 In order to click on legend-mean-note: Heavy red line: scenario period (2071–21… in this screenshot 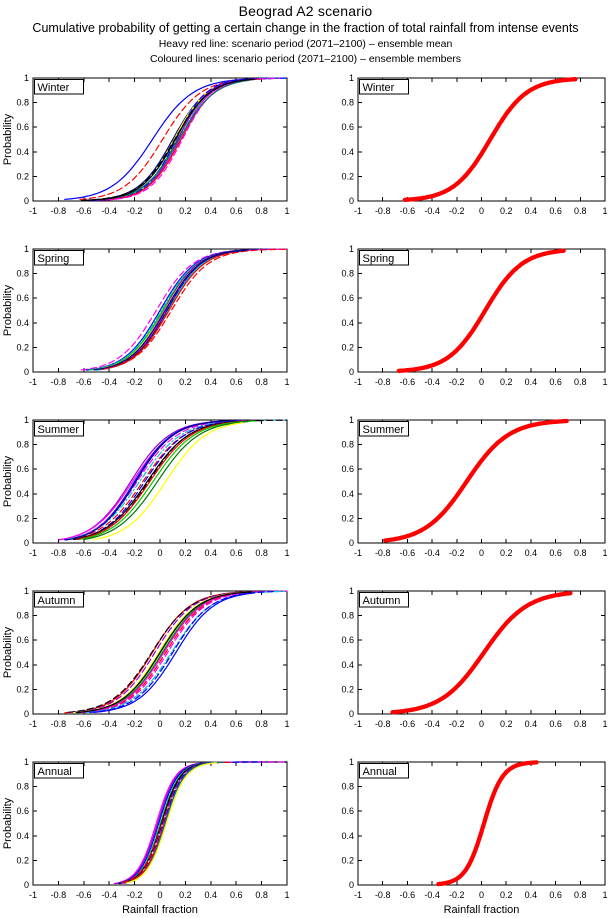, I will do `click(305, 44)`.